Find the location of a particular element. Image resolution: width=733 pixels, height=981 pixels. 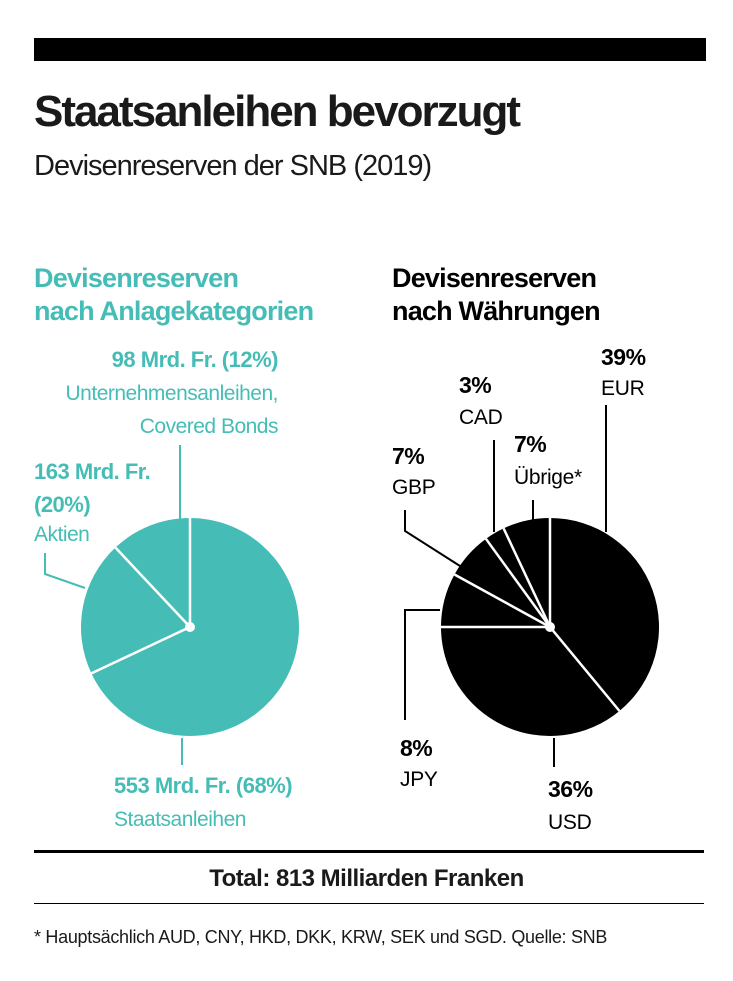

anlage-slice-aktien is located at coordinates (135, 610).